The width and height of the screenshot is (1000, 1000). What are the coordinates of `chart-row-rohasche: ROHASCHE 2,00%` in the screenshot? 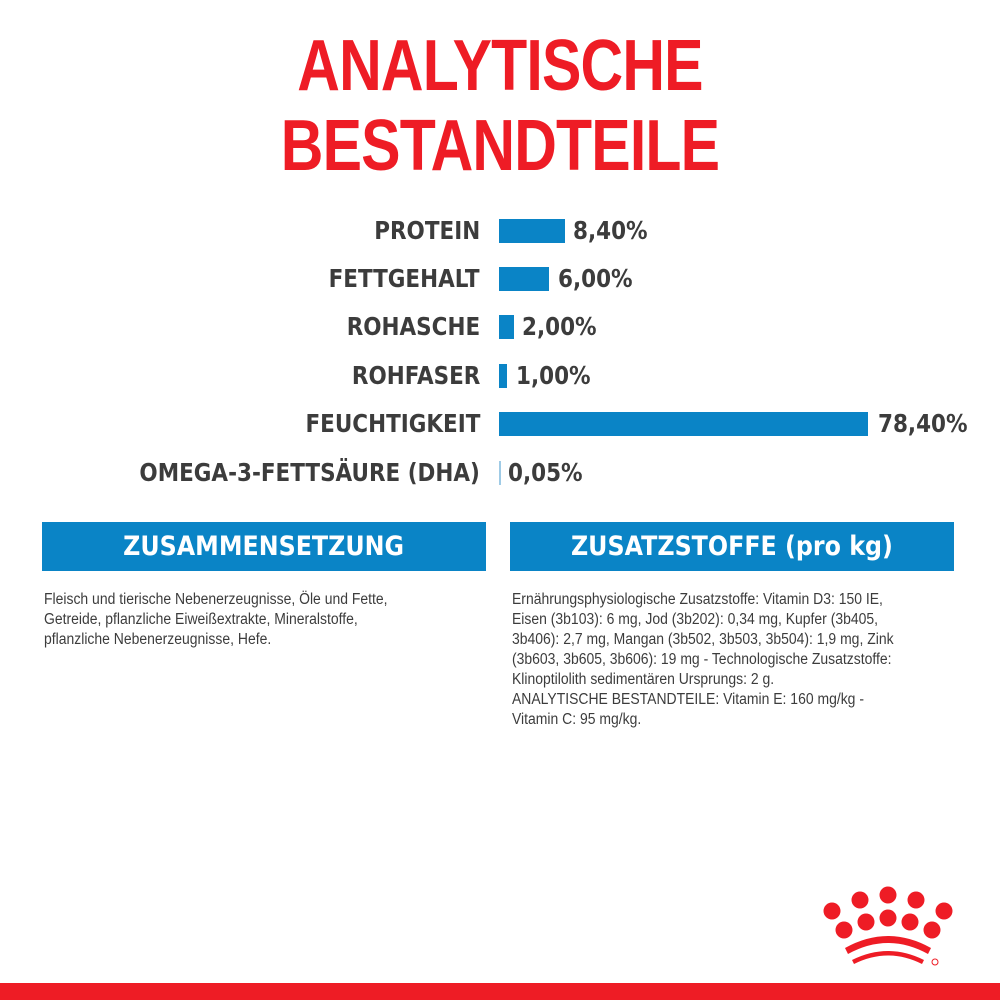 It's located at (500, 327).